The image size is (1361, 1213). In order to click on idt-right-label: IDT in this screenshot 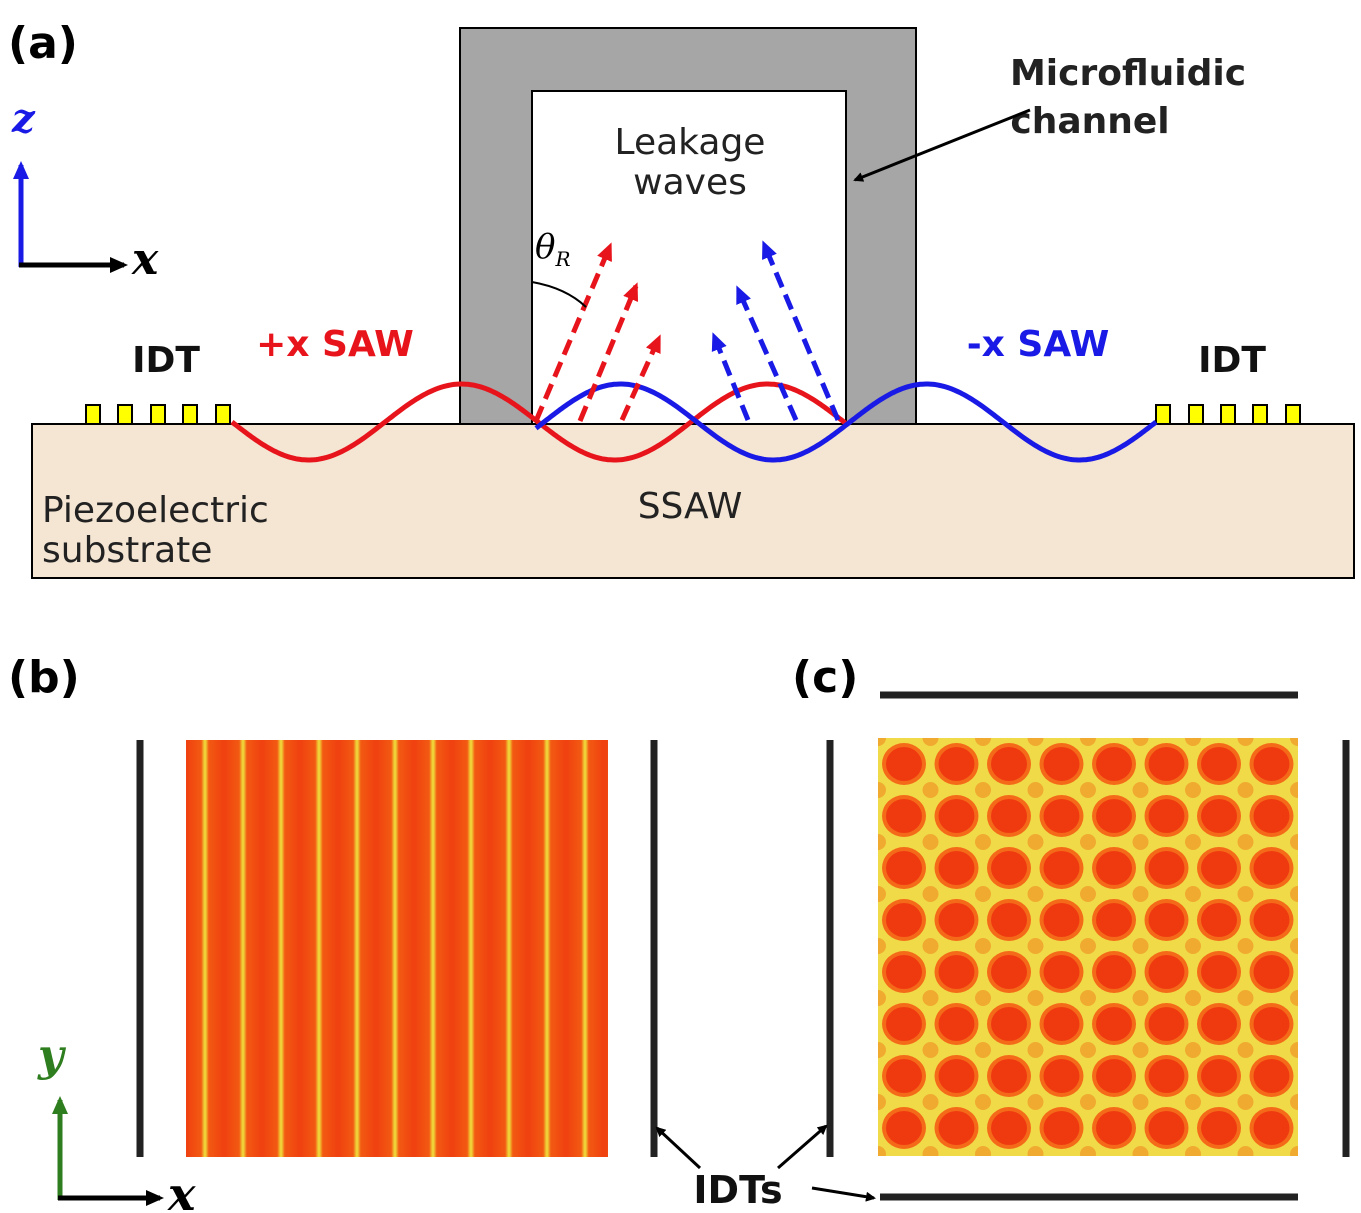, I will do `click(1232, 360)`.